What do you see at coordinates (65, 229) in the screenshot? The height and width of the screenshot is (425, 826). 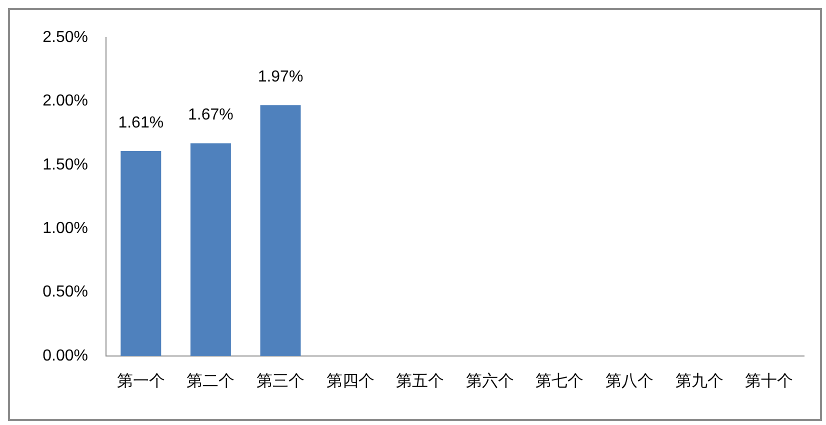 I see `y-tick-label: 1.00%` at bounding box center [65, 229].